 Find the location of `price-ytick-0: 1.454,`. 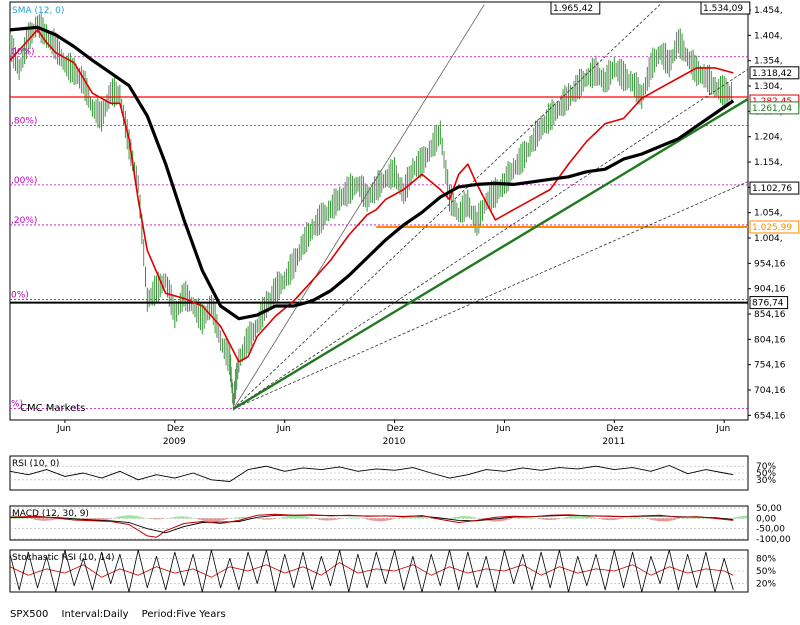

price-ytick-0: 1.454, is located at coordinates (768, 11).